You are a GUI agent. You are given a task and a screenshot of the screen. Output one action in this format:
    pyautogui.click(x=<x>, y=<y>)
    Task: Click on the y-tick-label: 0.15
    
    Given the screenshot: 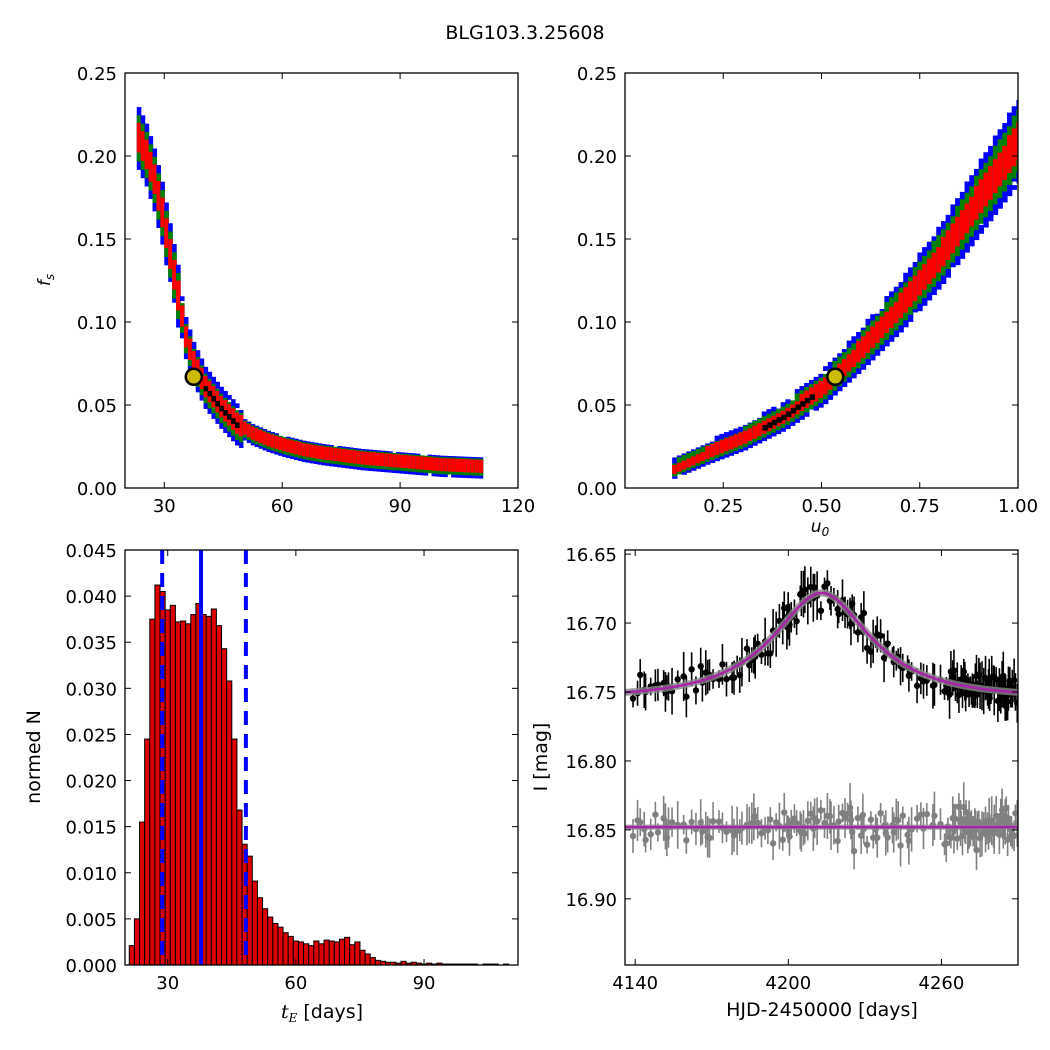 What is the action you would take?
    pyautogui.click(x=597, y=240)
    